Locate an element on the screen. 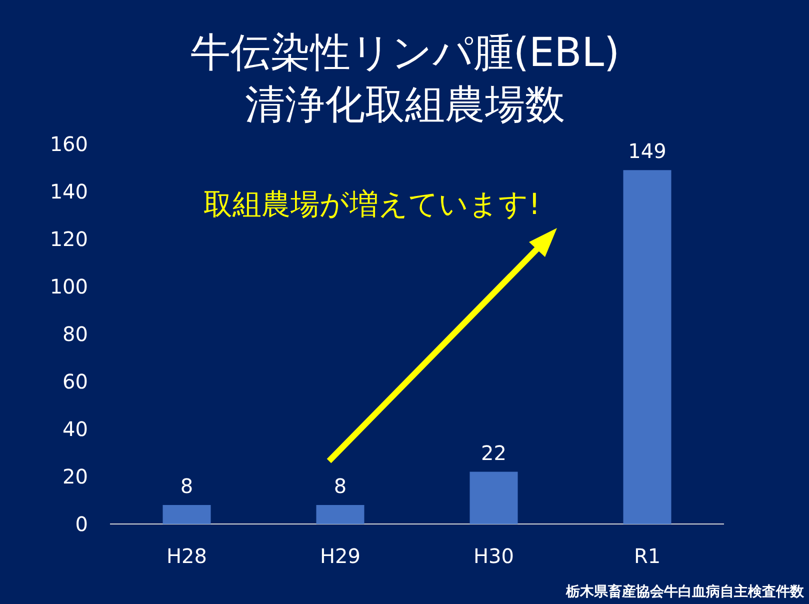 This screenshot has height=604, width=809. data-label: 22 is located at coordinates (493, 452).